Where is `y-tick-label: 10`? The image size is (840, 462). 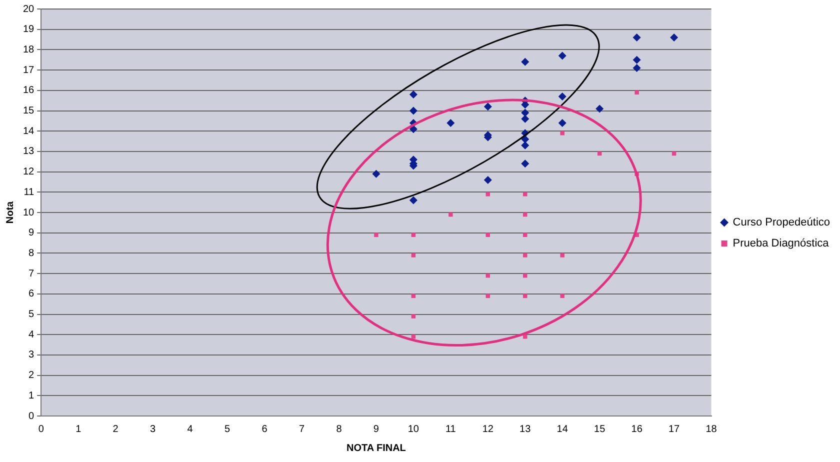 y-tick-label: 10 is located at coordinates (29, 212).